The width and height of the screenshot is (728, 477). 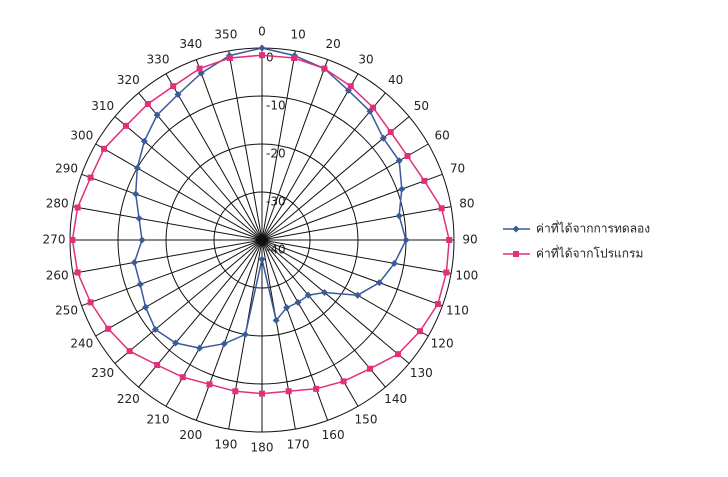 What do you see at coordinates (225, 444) in the screenshot?
I see `angle-label: 190` at bounding box center [225, 444].